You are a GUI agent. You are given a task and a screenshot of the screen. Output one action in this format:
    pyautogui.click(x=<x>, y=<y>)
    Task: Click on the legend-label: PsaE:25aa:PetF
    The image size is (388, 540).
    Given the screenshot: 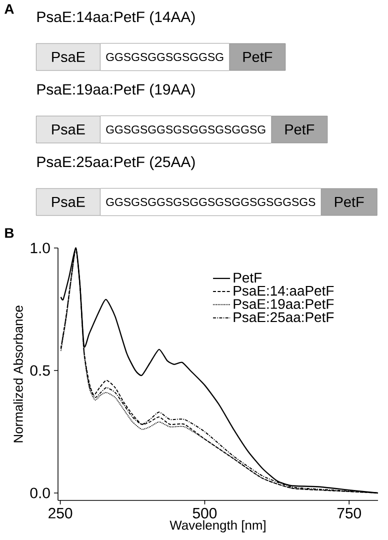 What is the action you would take?
    pyautogui.click(x=284, y=317)
    